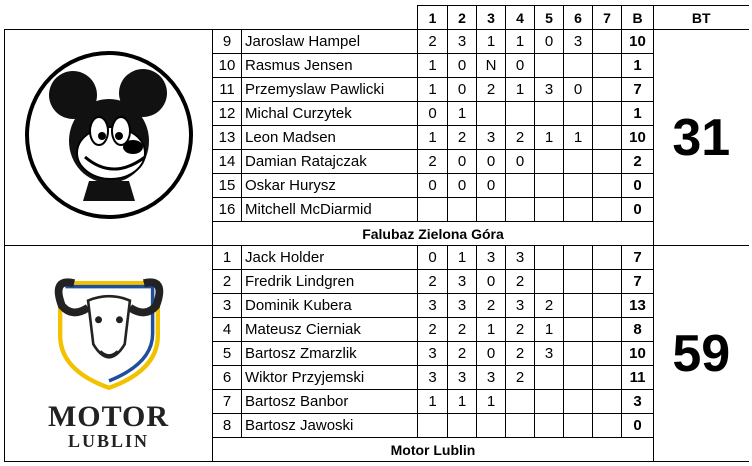 Image resolution: width=752 pixels, height=466 pixels. I want to click on heat-header-7: 7, so click(607, 17).